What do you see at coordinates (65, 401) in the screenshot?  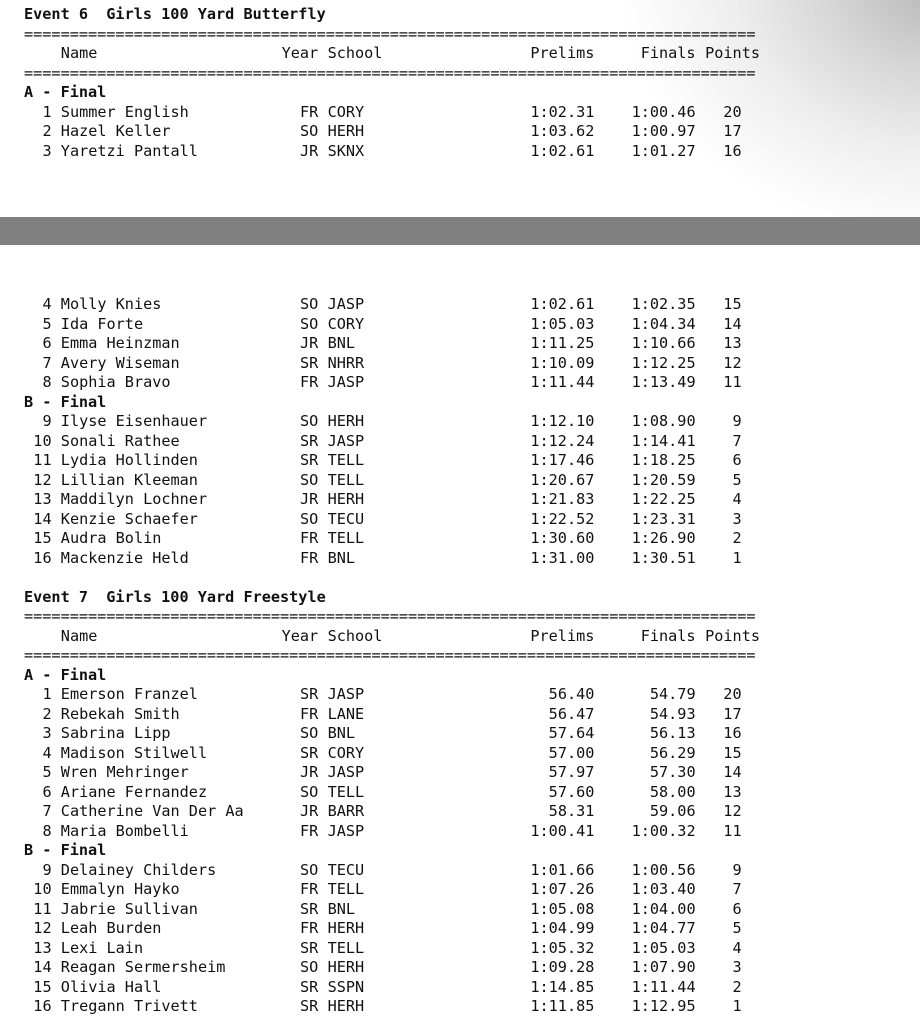 I see `section-label: B - Final` at bounding box center [65, 401].